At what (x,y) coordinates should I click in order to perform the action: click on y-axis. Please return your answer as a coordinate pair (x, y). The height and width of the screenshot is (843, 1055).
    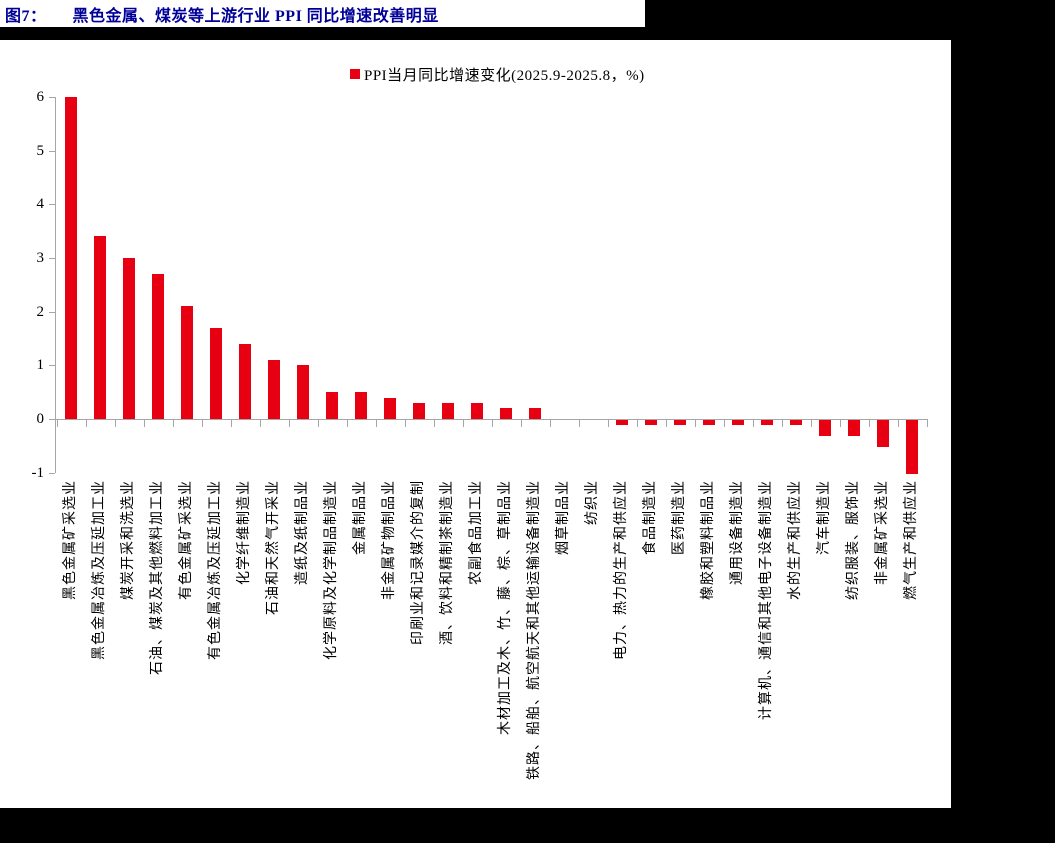
    Looking at the image, I should click on (55, 284).